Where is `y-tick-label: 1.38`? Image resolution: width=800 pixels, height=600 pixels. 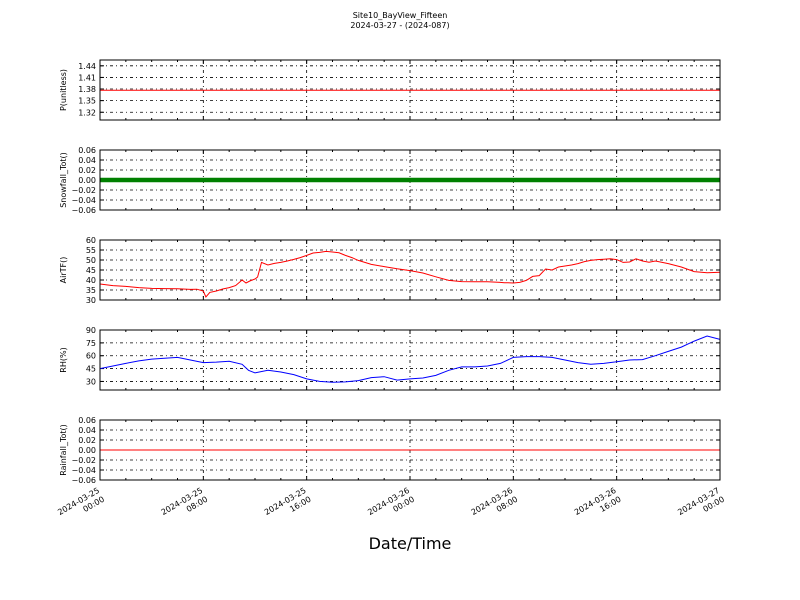 y-tick-label: 1.38 is located at coordinates (87, 89).